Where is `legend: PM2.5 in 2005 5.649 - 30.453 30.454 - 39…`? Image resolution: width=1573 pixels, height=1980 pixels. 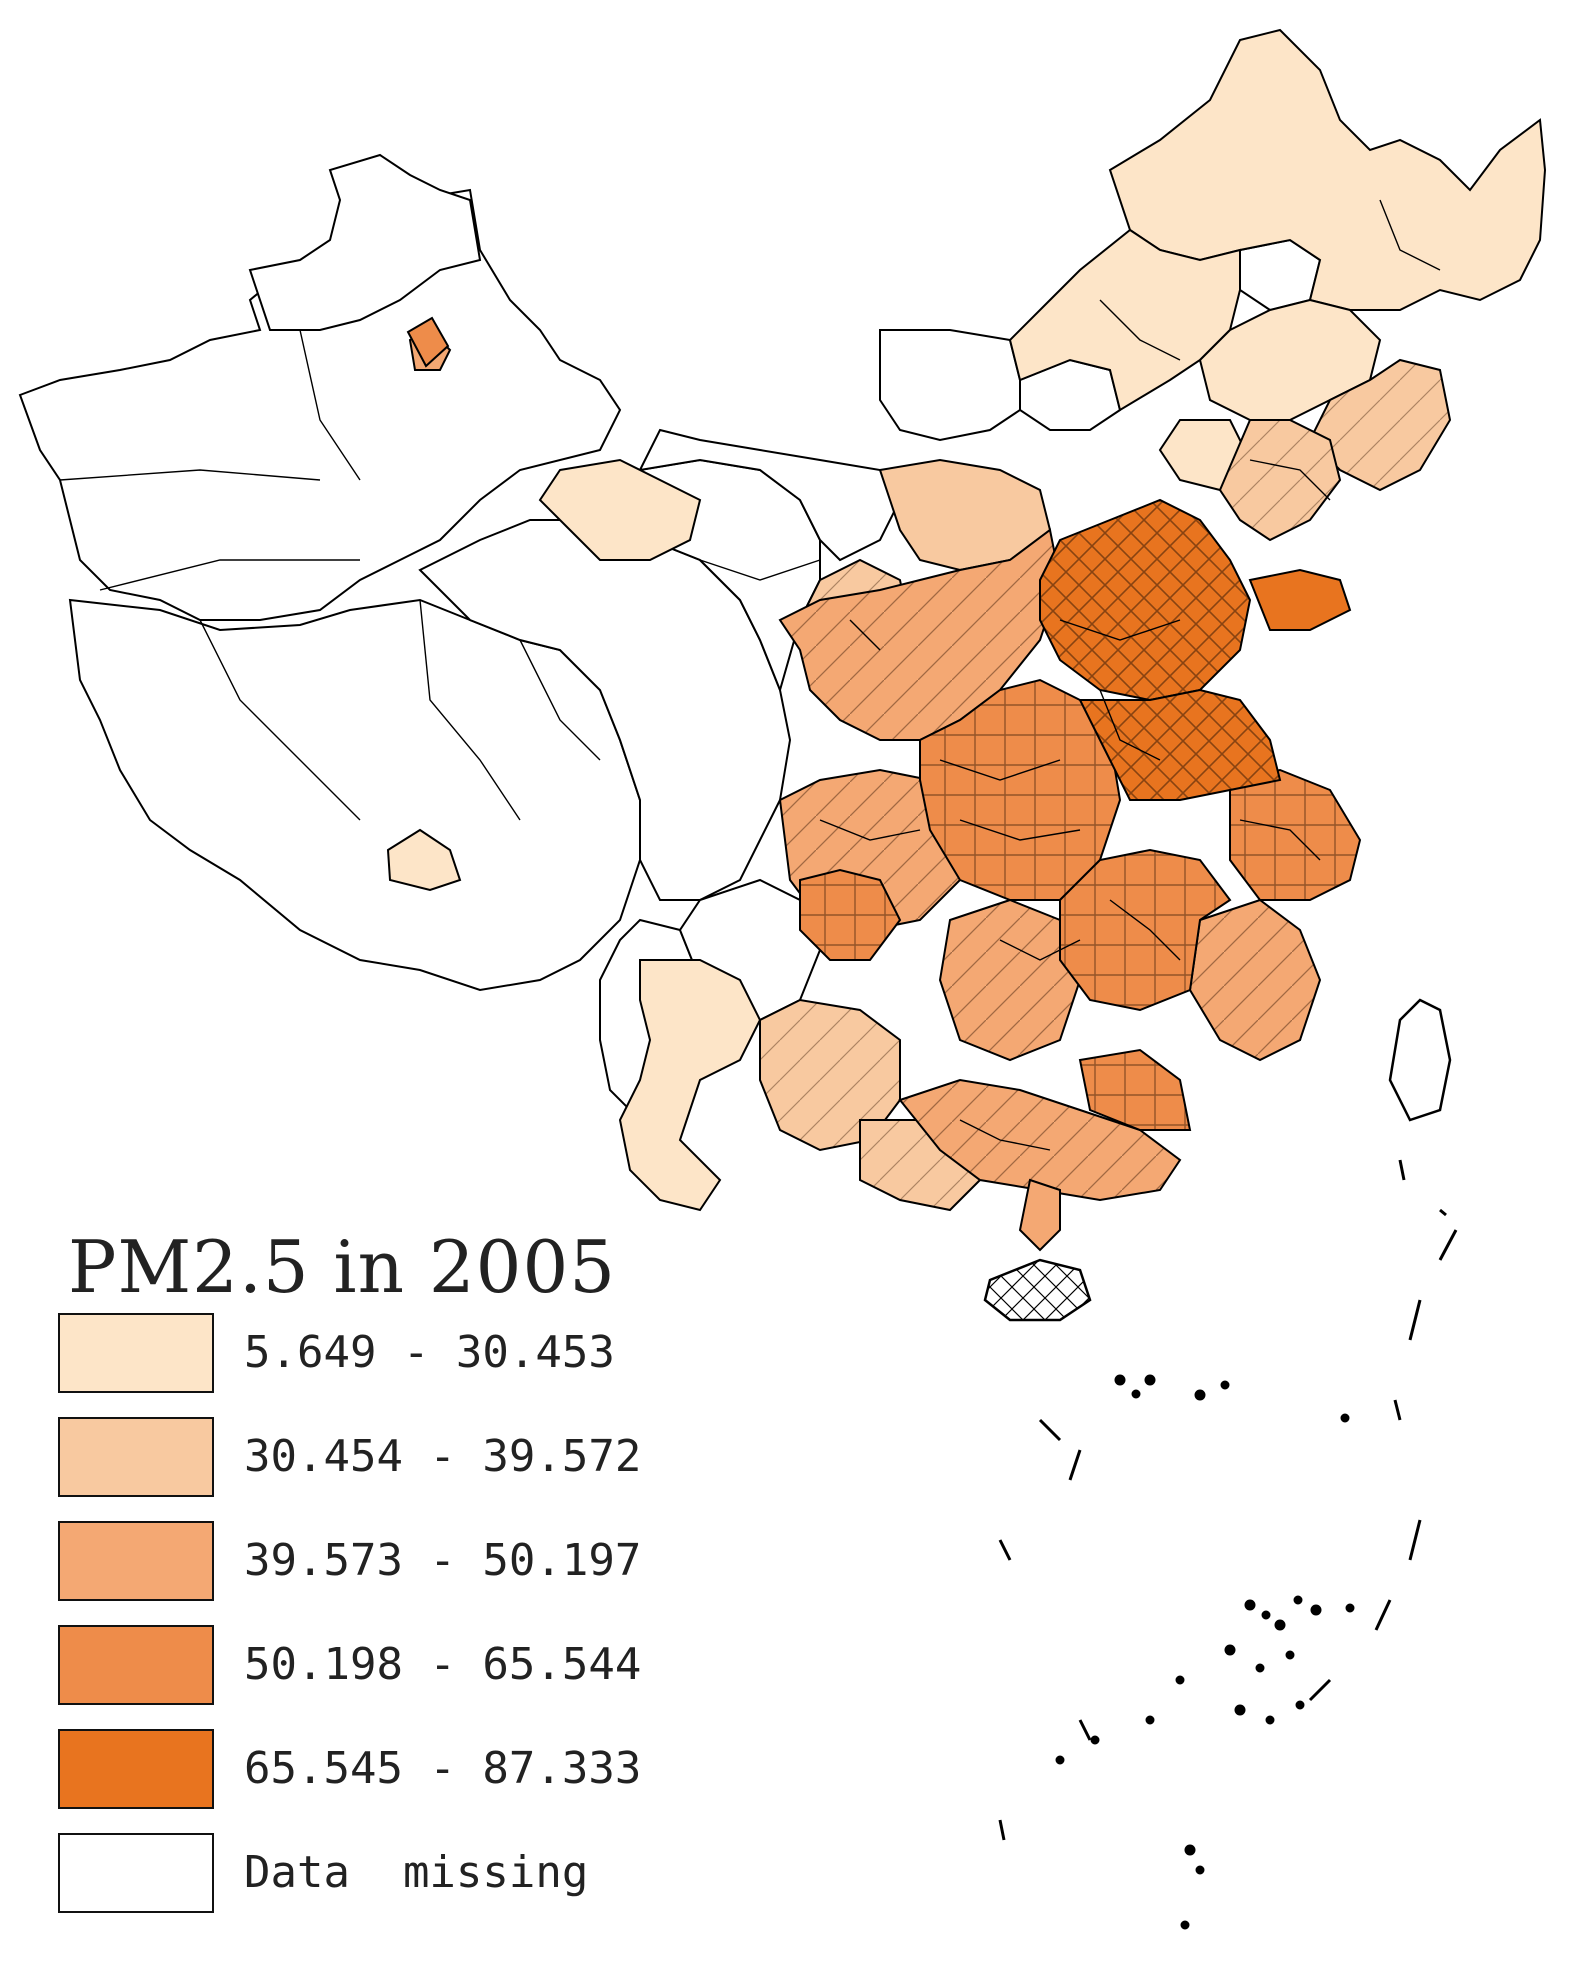
legend: PM2.5 in 2005 5.649 - 30.453 30.454 - 39… is located at coordinates (378, 1575).